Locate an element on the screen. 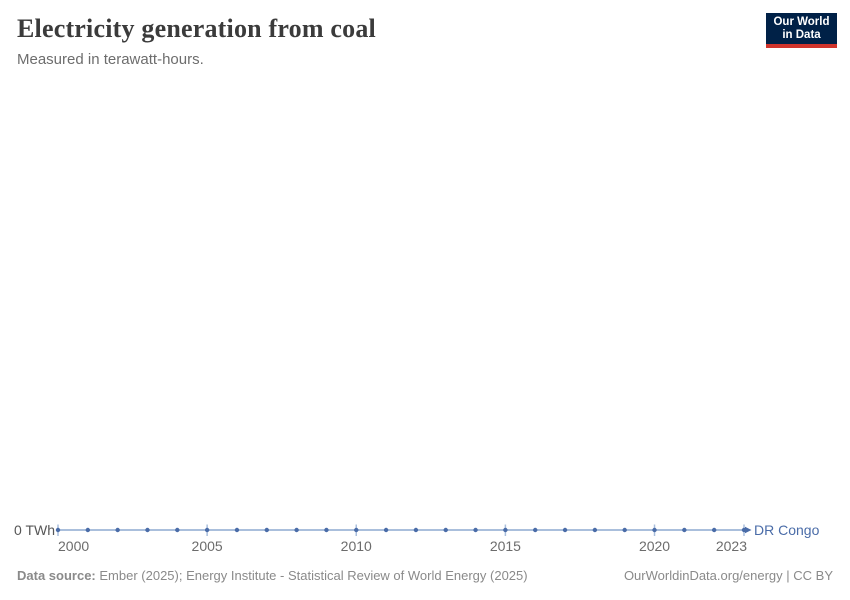  data-point-2008 is located at coordinates (296, 530).